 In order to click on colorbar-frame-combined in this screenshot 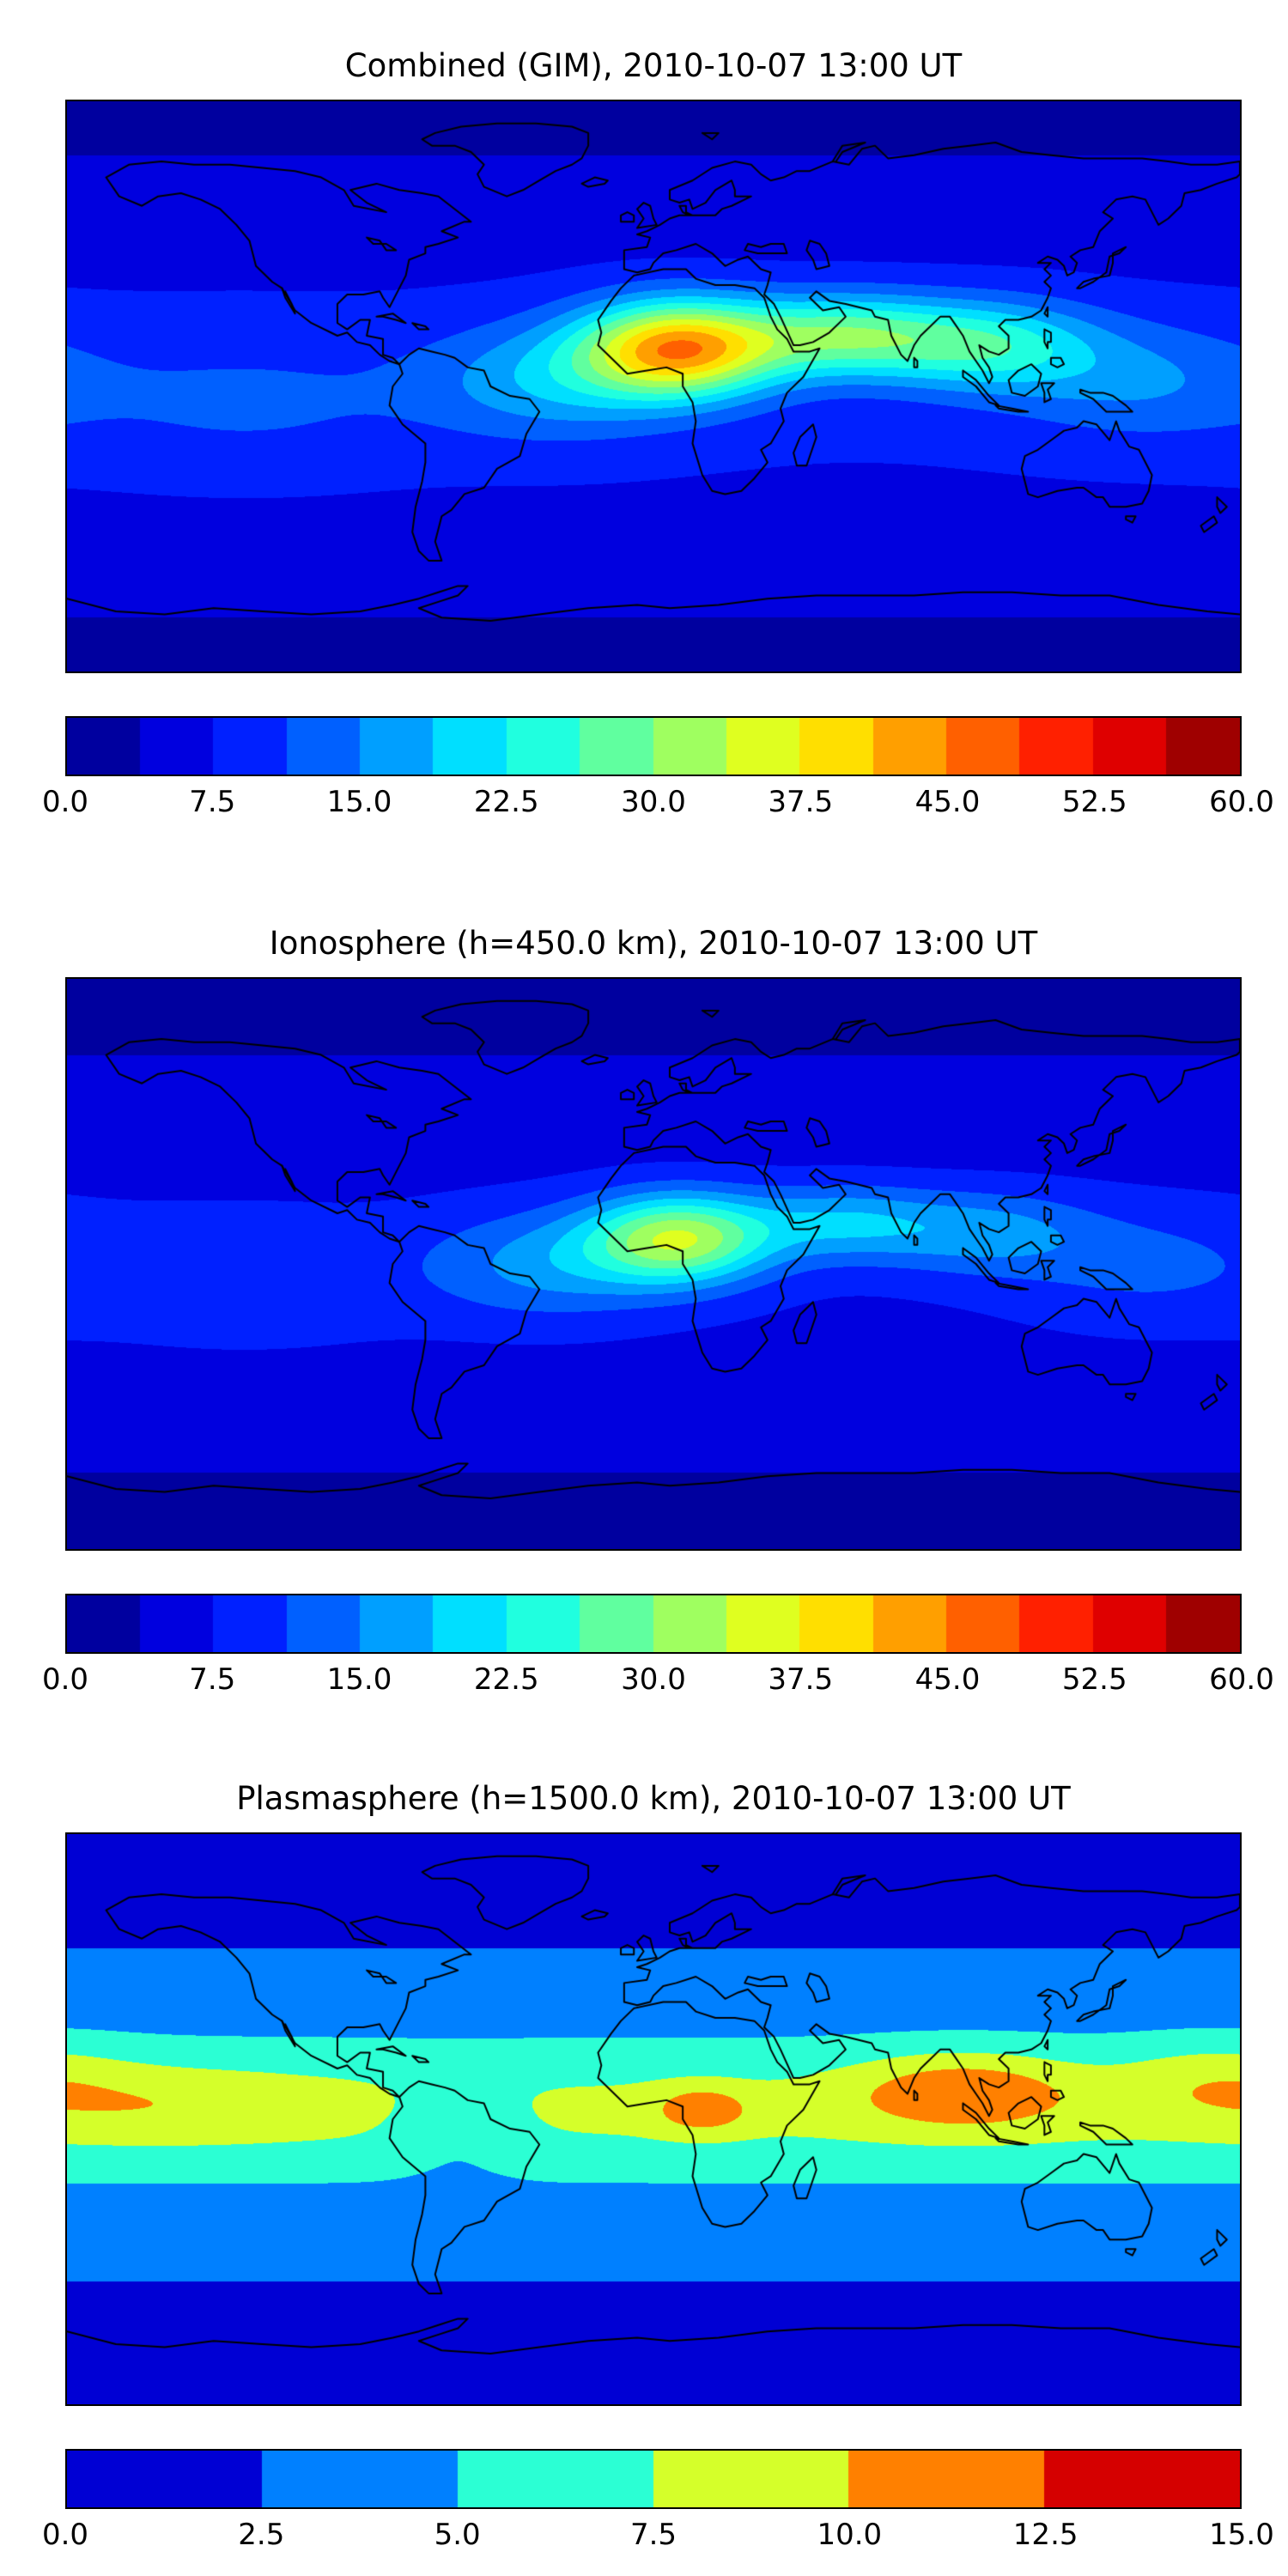, I will do `click(653, 746)`.